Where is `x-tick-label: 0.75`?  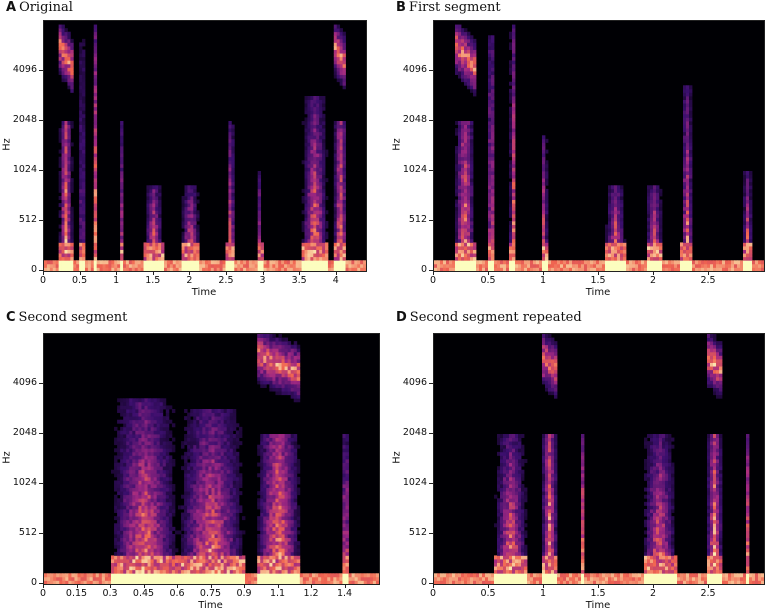
x-tick-label: 0.75 is located at coordinates (210, 593).